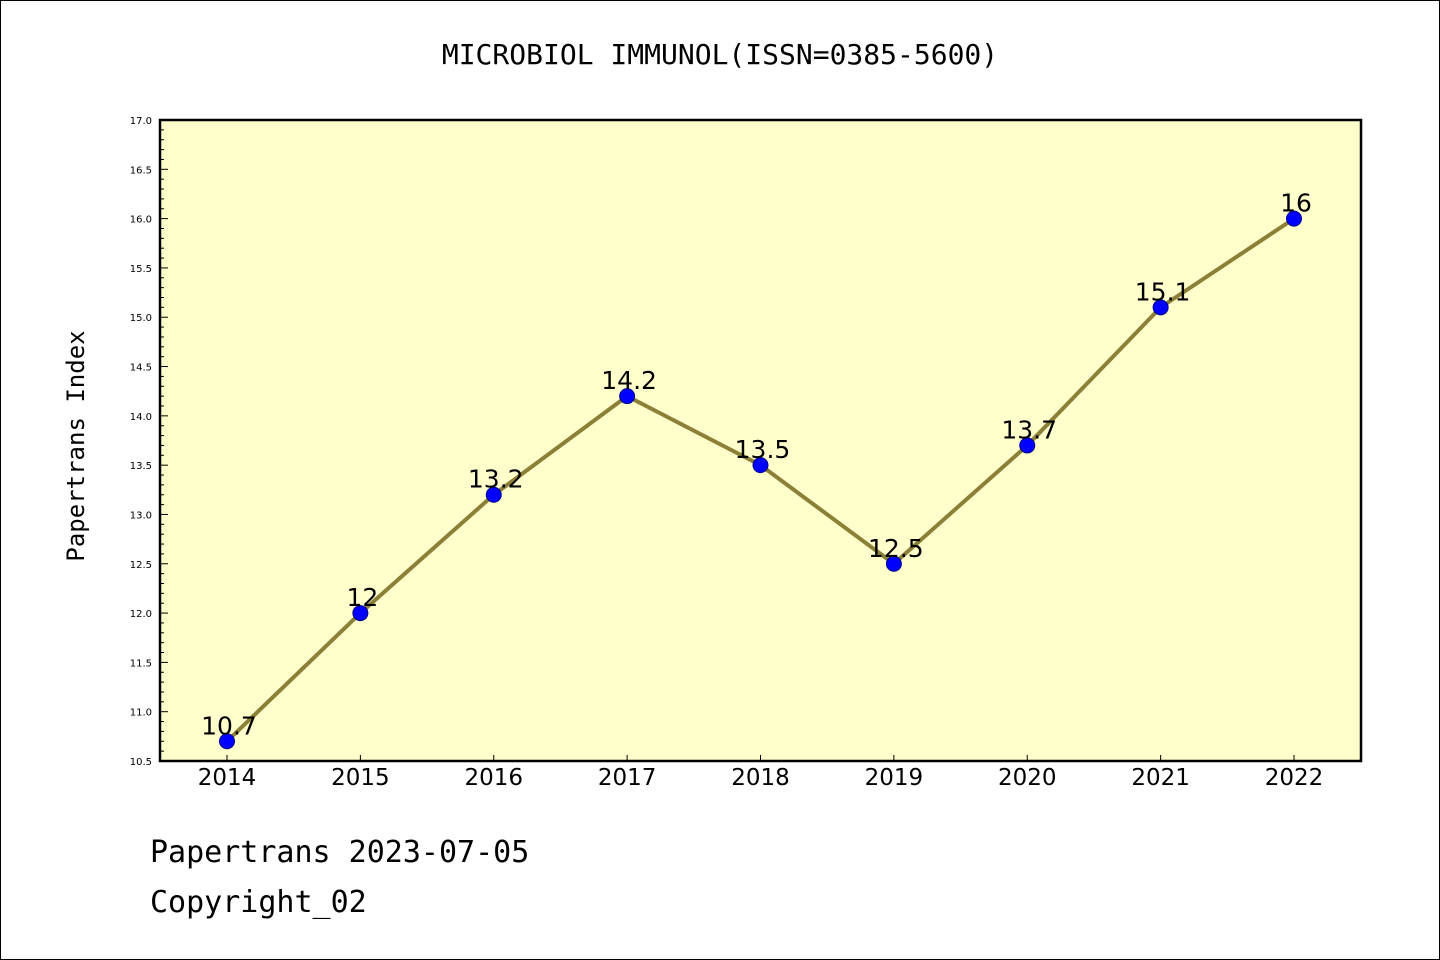 The width and height of the screenshot is (1440, 960). I want to click on x-tick-label: 2021, so click(1160, 778).